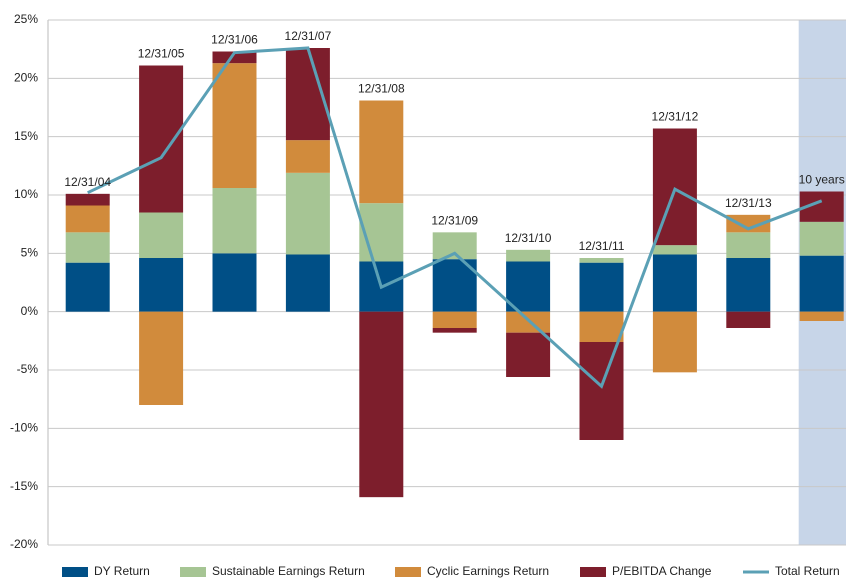 The image size is (846, 579). What do you see at coordinates (28, 369) in the screenshot?
I see `y-tick-label: -5%` at bounding box center [28, 369].